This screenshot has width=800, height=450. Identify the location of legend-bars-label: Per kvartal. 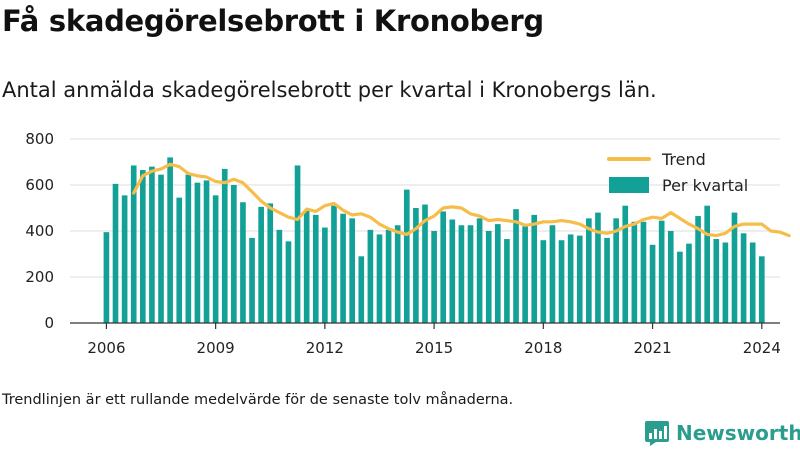
(705, 185).